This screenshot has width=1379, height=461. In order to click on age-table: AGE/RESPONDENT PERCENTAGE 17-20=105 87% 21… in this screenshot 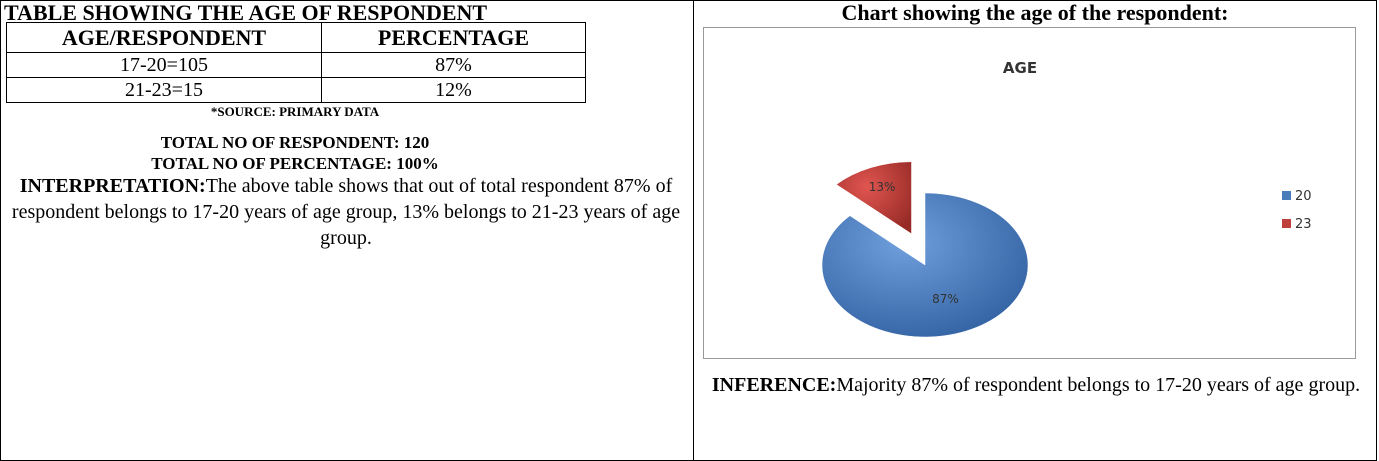, I will do `click(296, 62)`.